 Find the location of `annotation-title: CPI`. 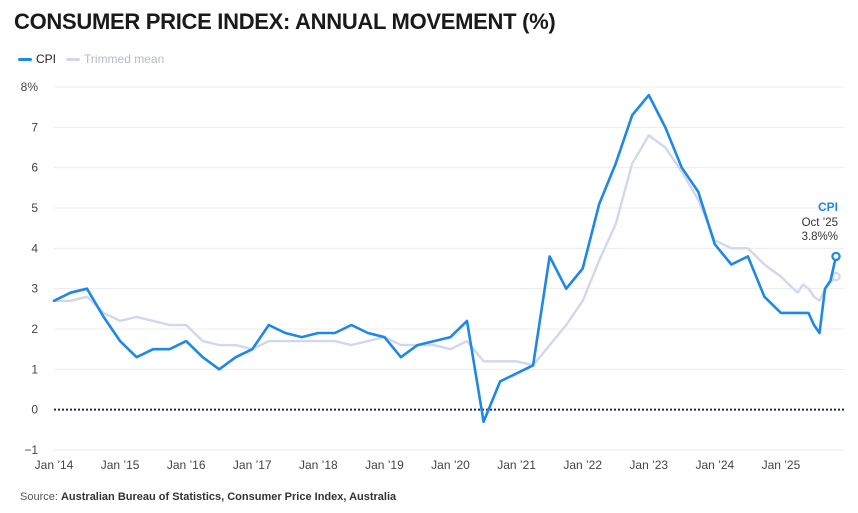

annotation-title: CPI is located at coordinates (828, 207).